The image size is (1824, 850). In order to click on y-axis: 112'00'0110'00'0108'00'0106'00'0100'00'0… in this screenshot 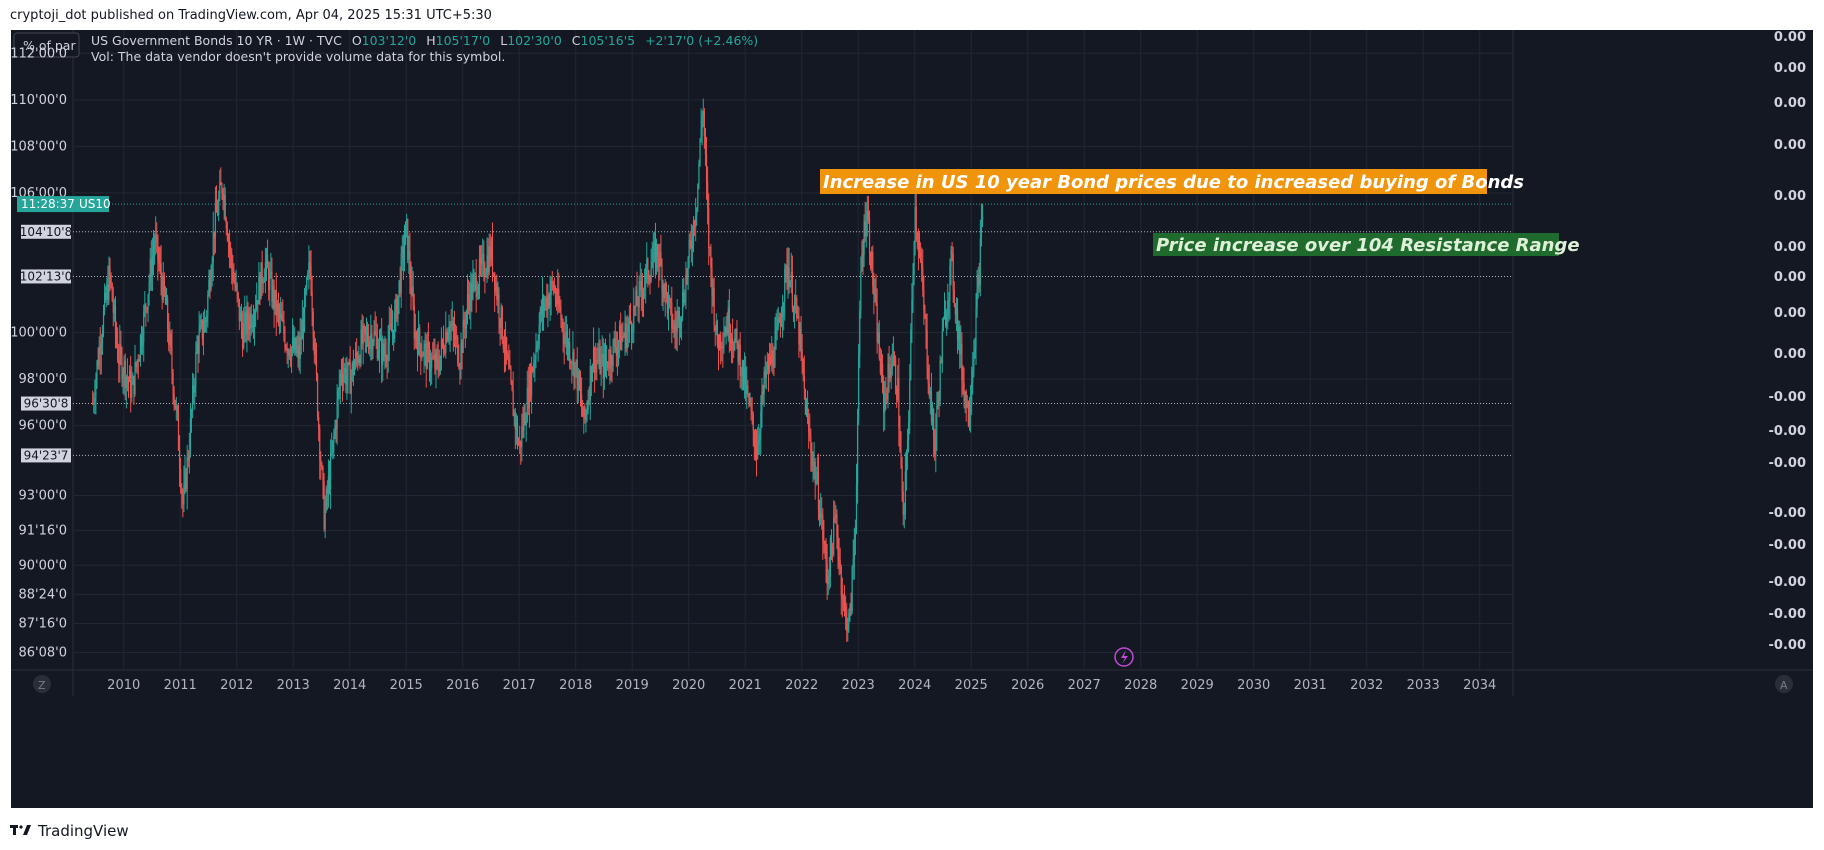, I will do `click(38, 353)`.